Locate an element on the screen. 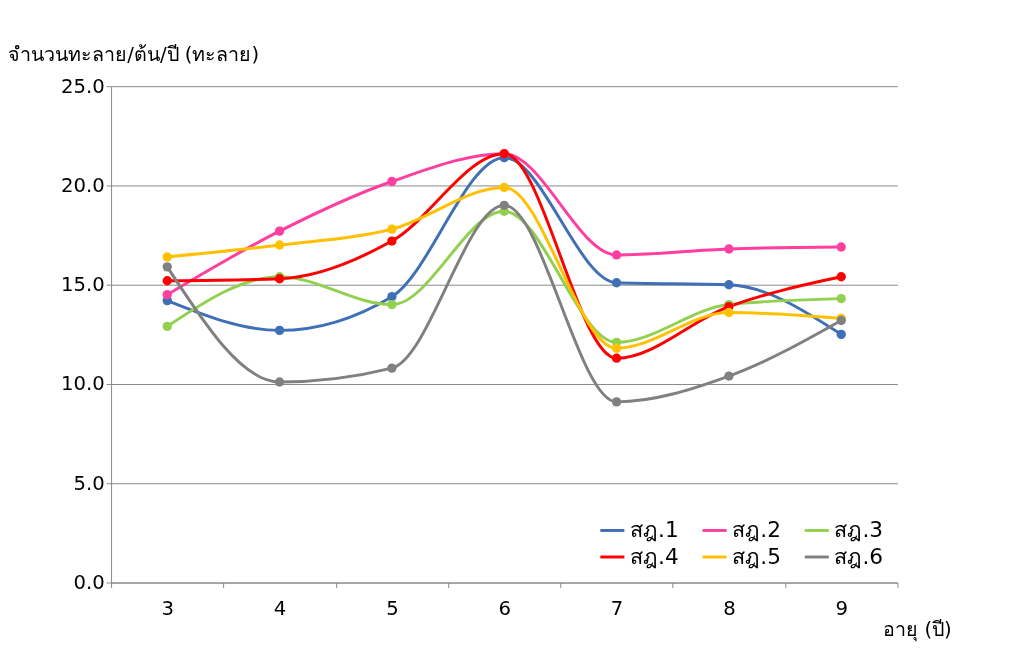 Image resolution: width=1035 pixels, height=656 pixels. x-tick-label: 5 is located at coordinates (392, 609).